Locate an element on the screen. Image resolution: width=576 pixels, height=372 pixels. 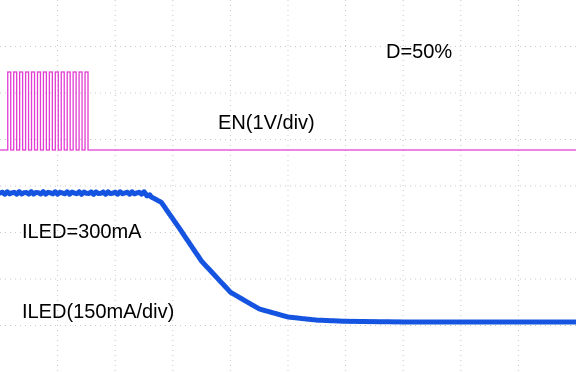
en-scale-label: EN(1V/div) is located at coordinates (266, 123).